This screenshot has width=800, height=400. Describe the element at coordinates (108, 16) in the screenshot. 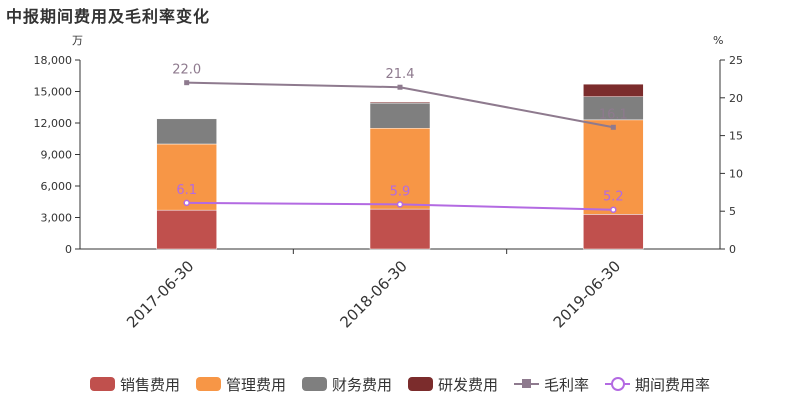

I see `chart-title: 中报期间费用及毛利率变化` at that location.